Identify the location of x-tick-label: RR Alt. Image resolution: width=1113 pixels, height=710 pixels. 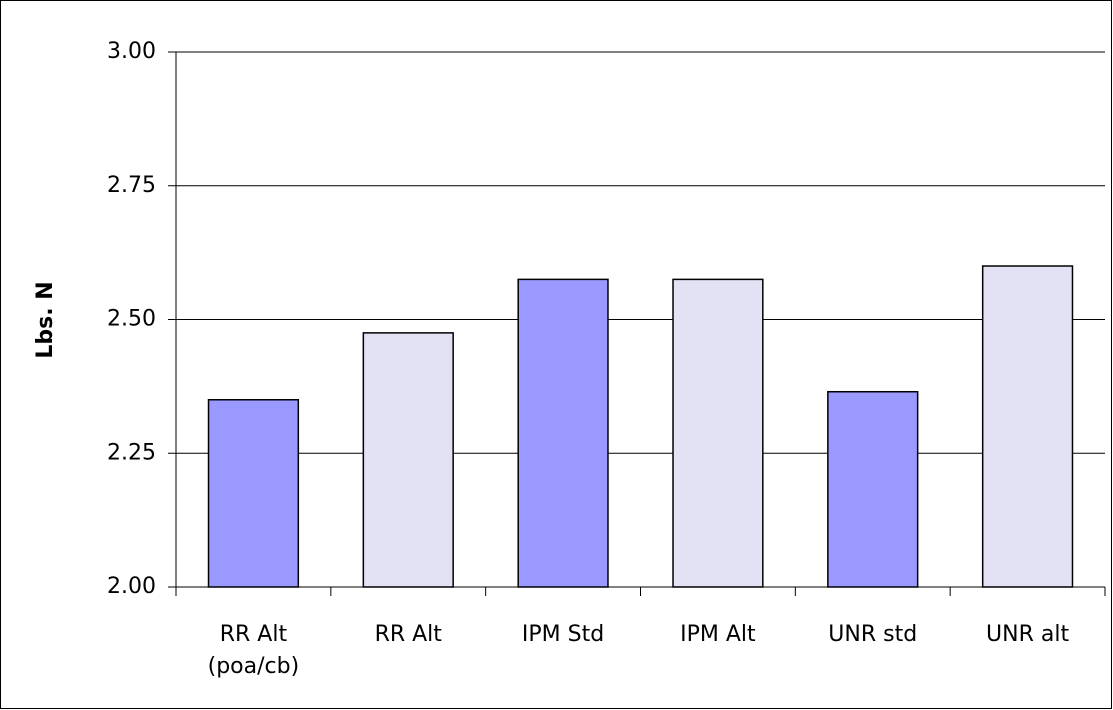
(408, 634).